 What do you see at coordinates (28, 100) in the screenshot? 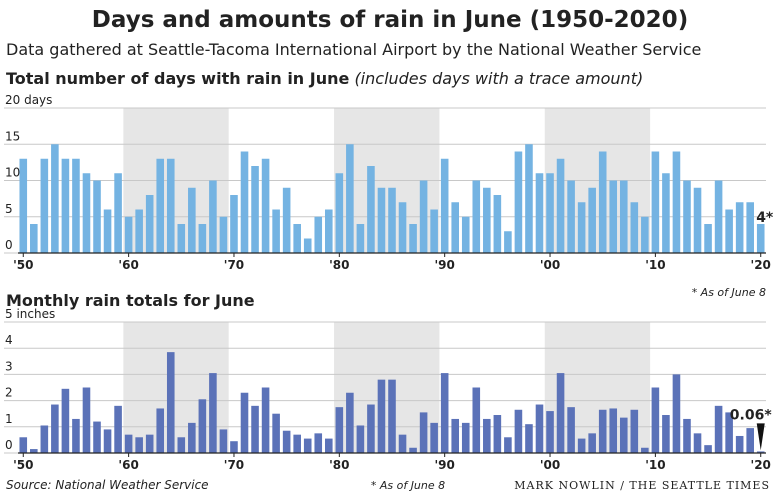
I see `y-tick-label: 20 days` at bounding box center [28, 100].